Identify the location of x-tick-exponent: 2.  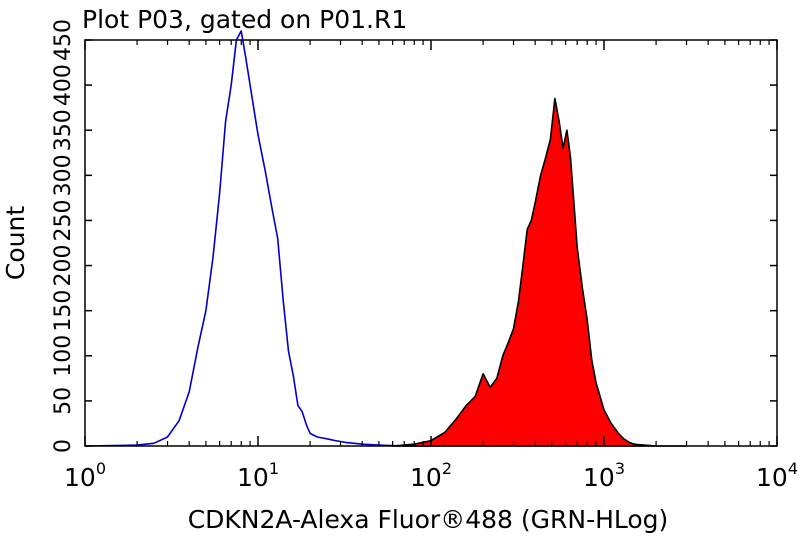
(447, 468).